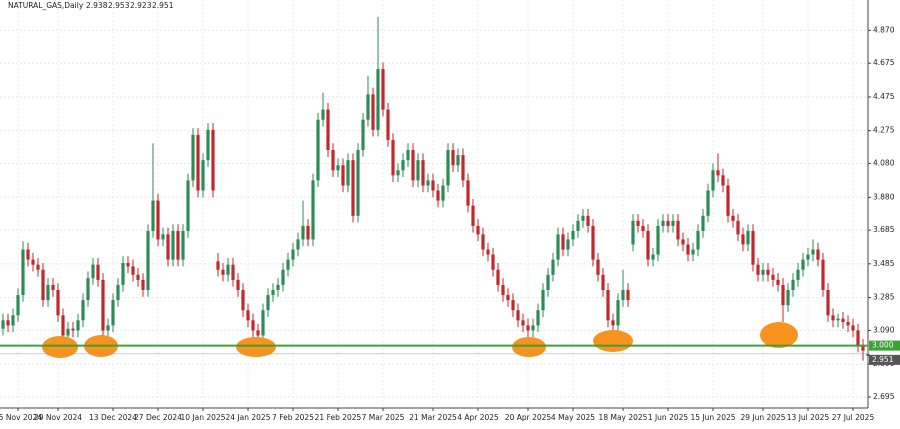  What do you see at coordinates (248, 417) in the screenshot?
I see `x-tick-label: 24 Jan 2025` at bounding box center [248, 417].